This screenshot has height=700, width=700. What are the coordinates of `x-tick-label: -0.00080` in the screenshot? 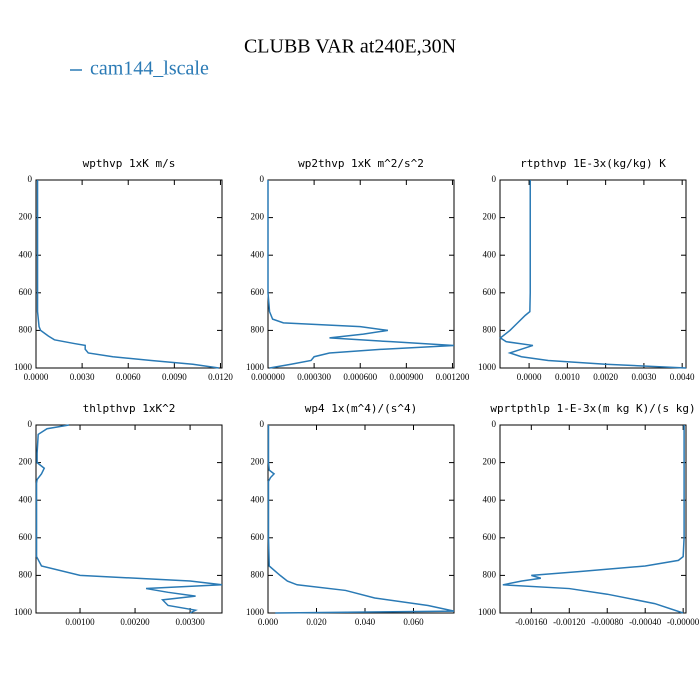 It's located at (607, 622).